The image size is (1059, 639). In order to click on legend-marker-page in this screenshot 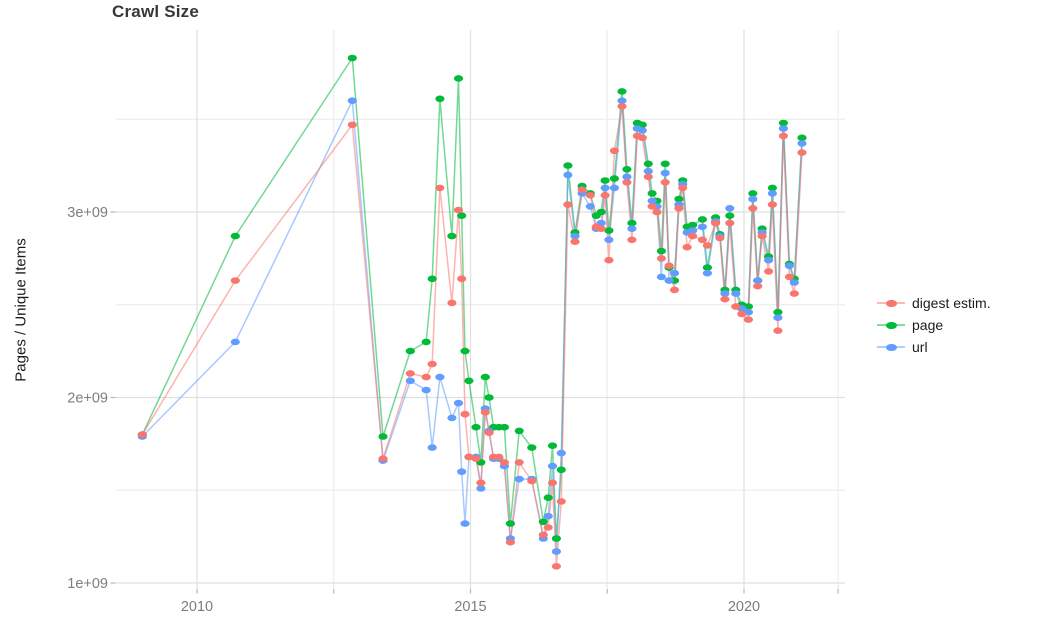, I will do `click(891, 325)`.